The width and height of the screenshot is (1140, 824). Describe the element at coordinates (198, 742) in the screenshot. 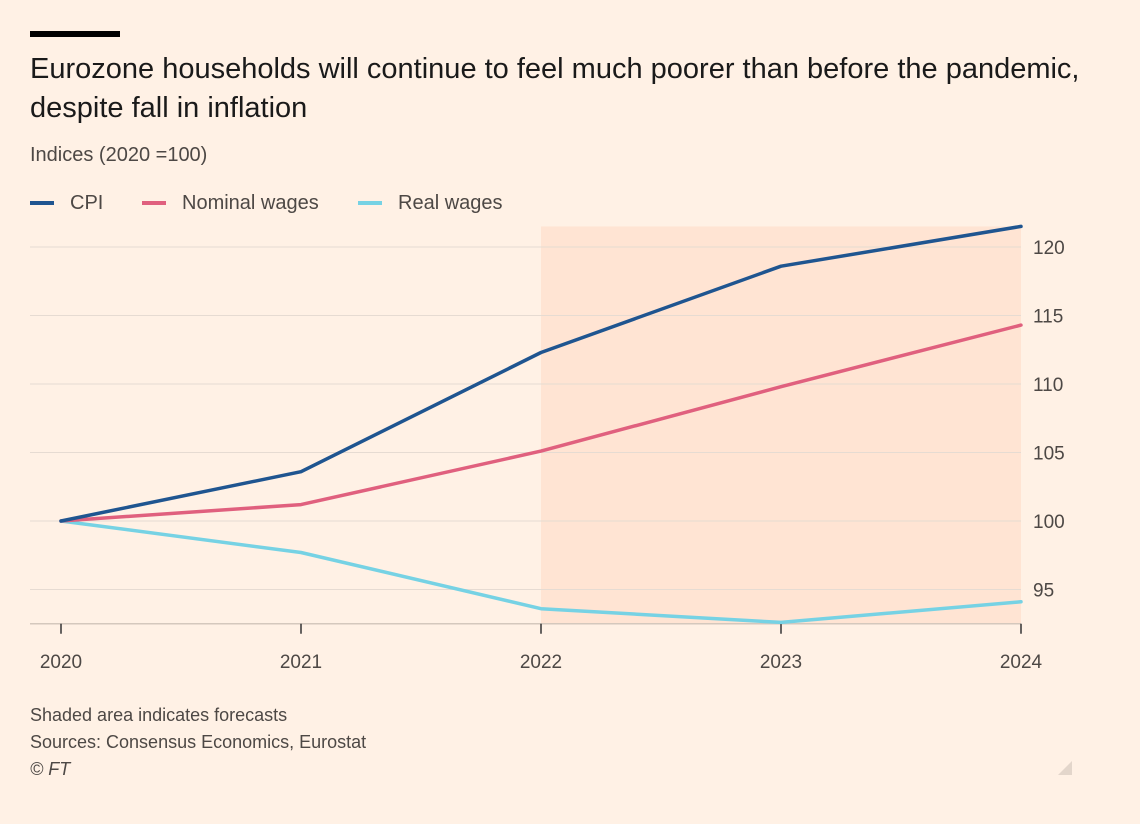

I see `sources-note: Sources: Consensus Economics, Eurostat` at that location.